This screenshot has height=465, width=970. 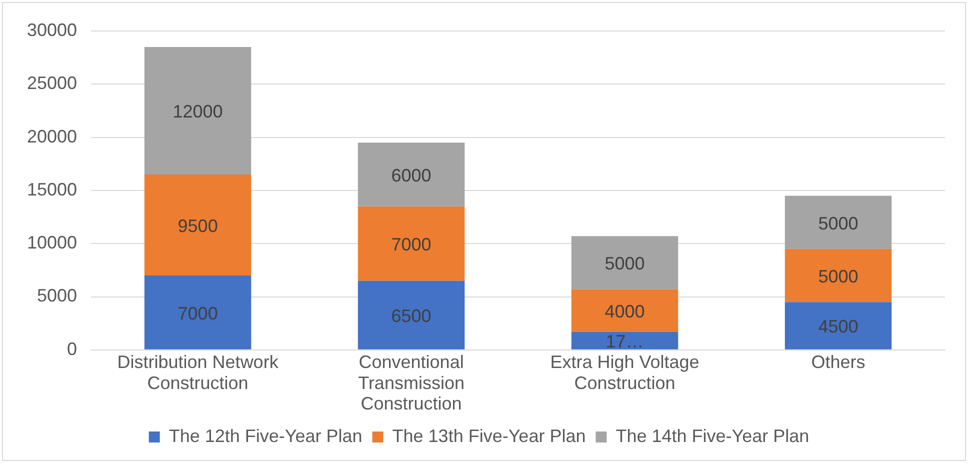 I want to click on x-tick-label: Conventional Transmission Construction, so click(x=411, y=383).